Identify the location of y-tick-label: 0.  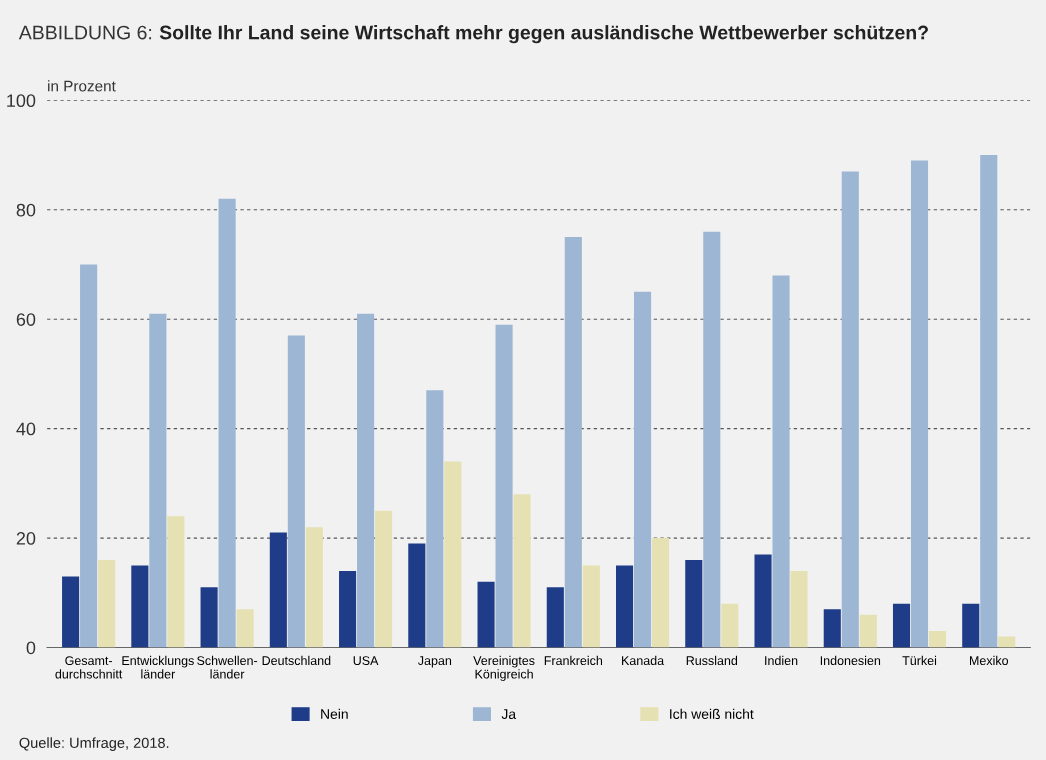
(31, 648).